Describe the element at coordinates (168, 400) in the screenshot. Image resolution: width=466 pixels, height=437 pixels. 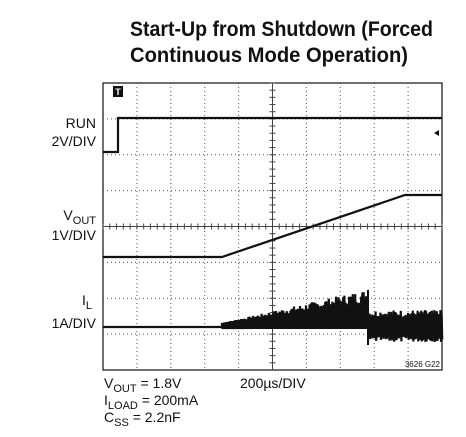
I see `cond-rest: = 200mA` at that location.